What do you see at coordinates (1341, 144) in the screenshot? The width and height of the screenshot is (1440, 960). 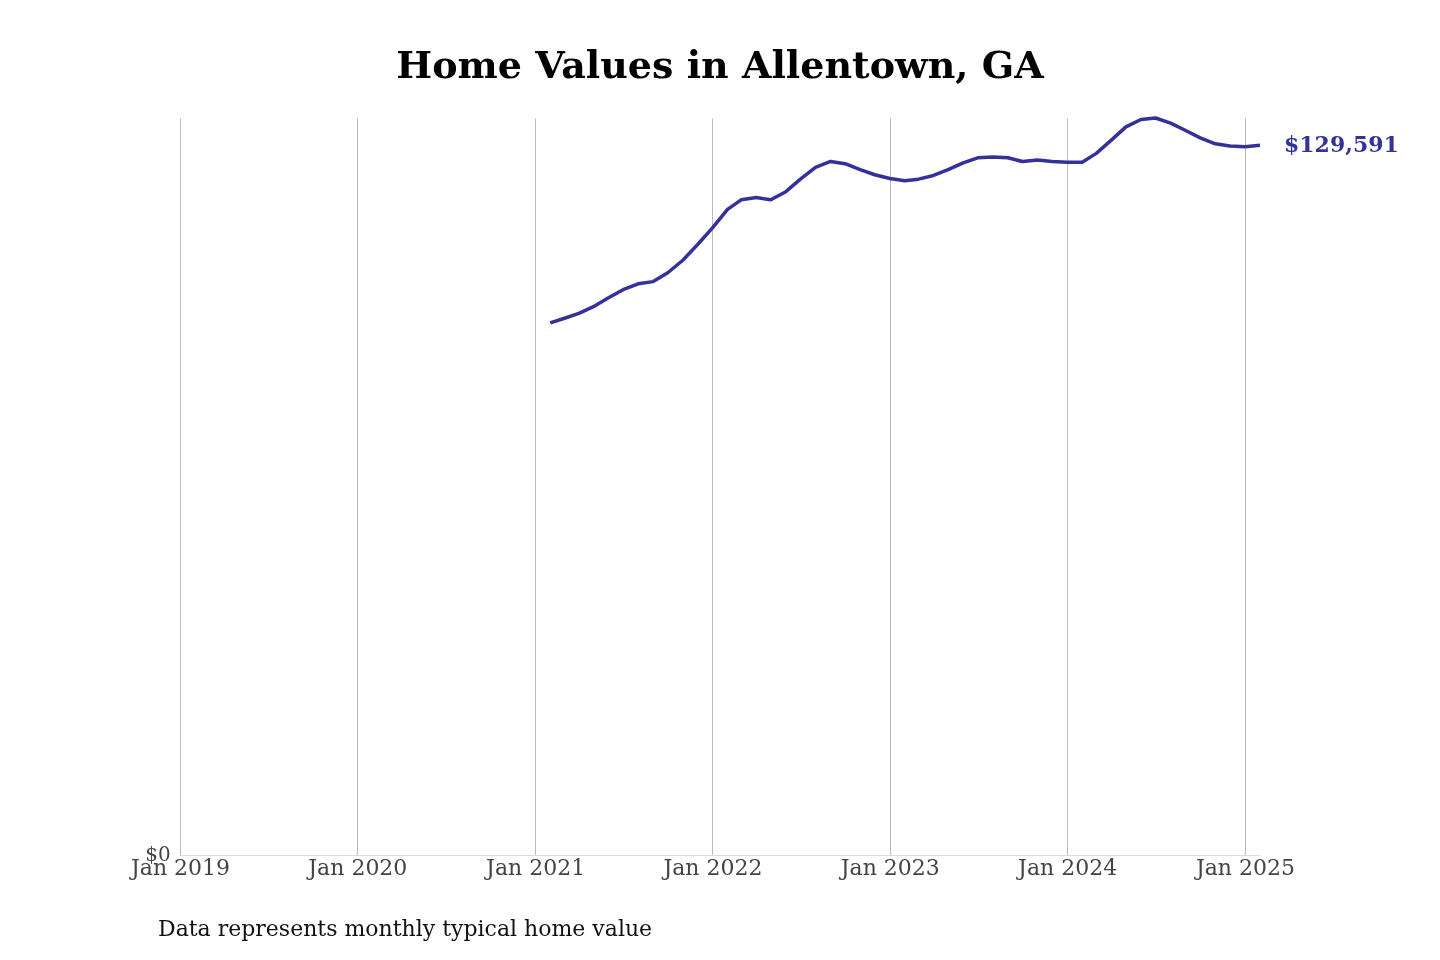 I see `annotation: $129,591` at bounding box center [1341, 144].